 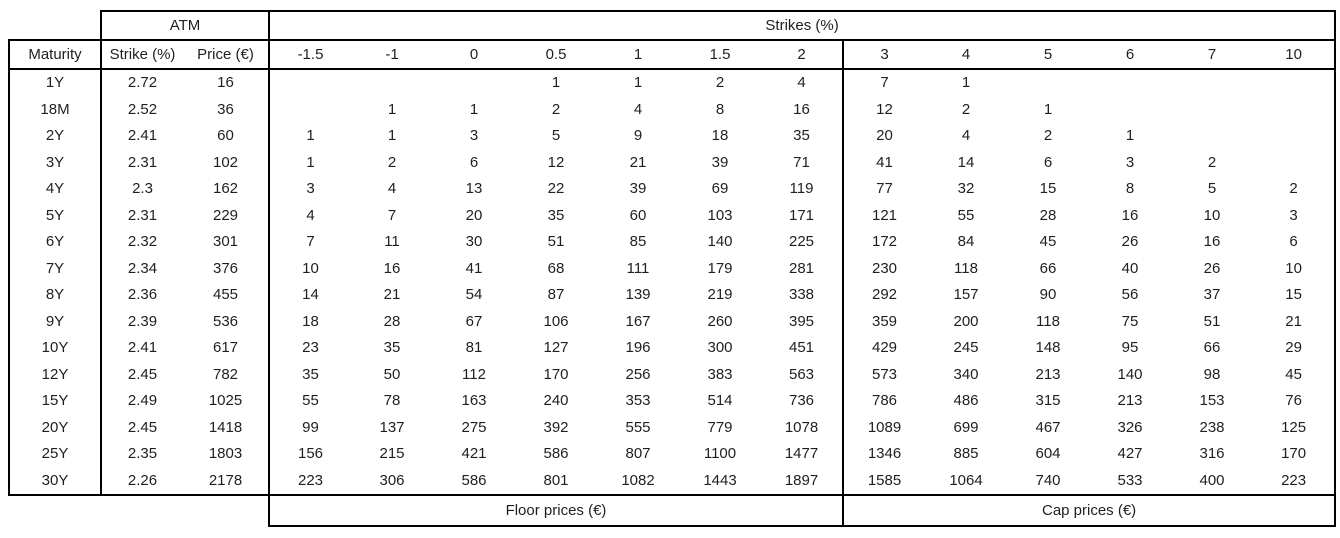 What do you see at coordinates (474, 241) in the screenshot?
I see `price-cell: 30` at bounding box center [474, 241].